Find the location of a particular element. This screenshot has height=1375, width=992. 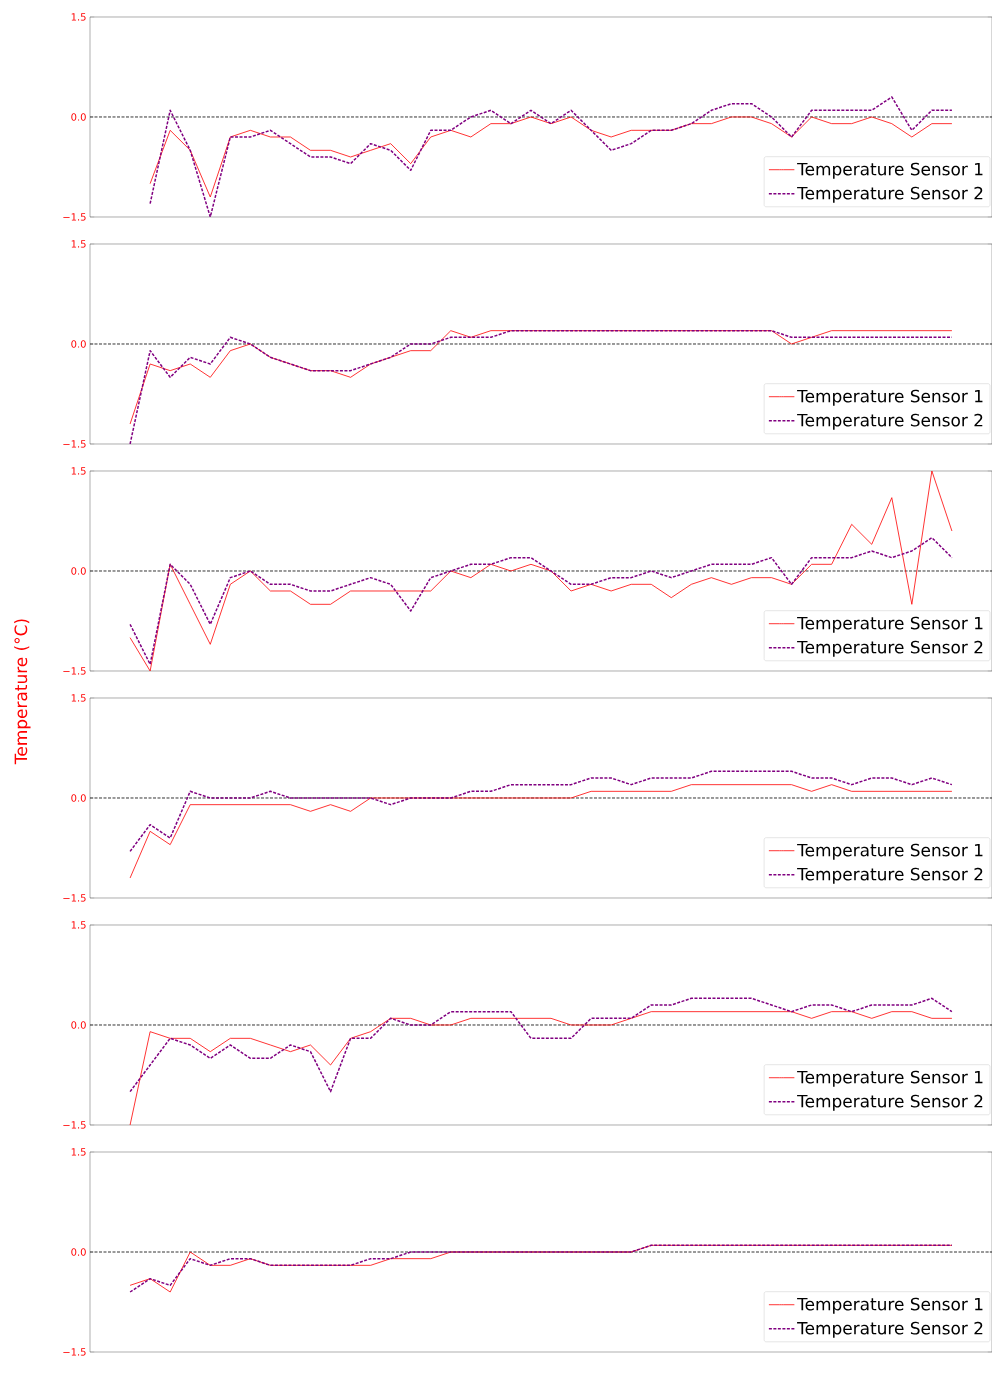

y-axis-title: Temperature (°C) is located at coordinates (22, 692).